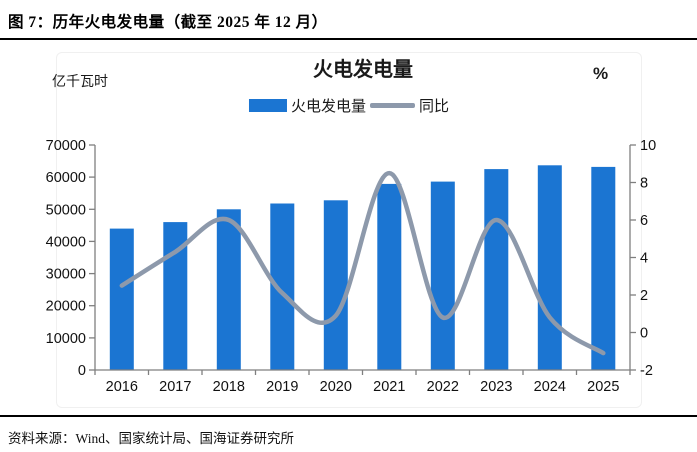  What do you see at coordinates (335, 285) in the screenshot?
I see `bar-2020` at bounding box center [335, 285].